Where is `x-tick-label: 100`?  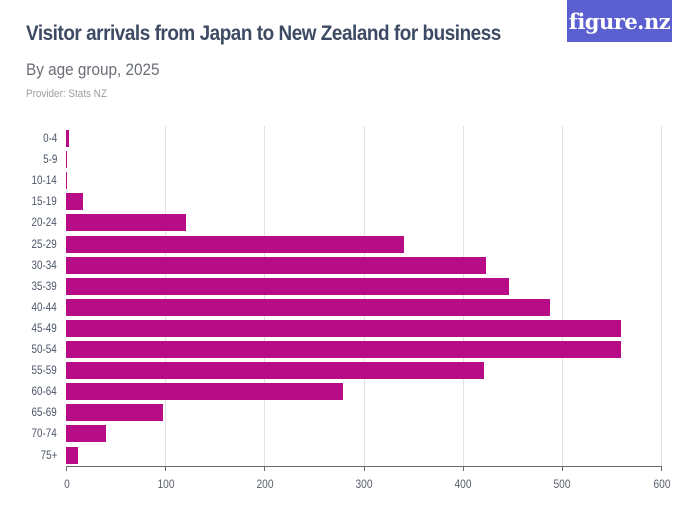 x-tick-label: 100 is located at coordinates (166, 484).